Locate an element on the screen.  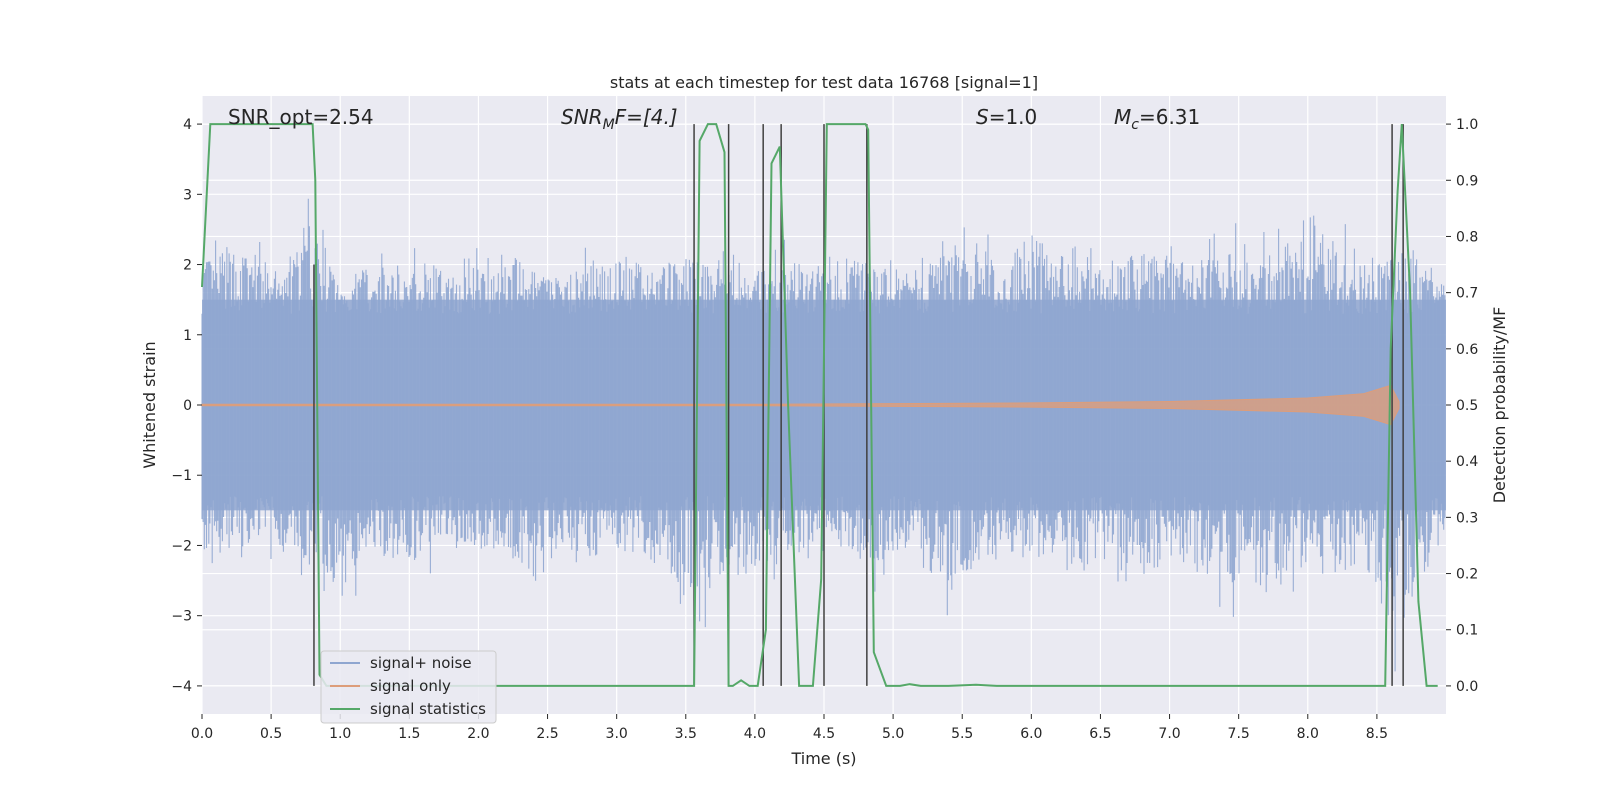
x-axis-label: Time (s) is located at coordinates (823, 758).